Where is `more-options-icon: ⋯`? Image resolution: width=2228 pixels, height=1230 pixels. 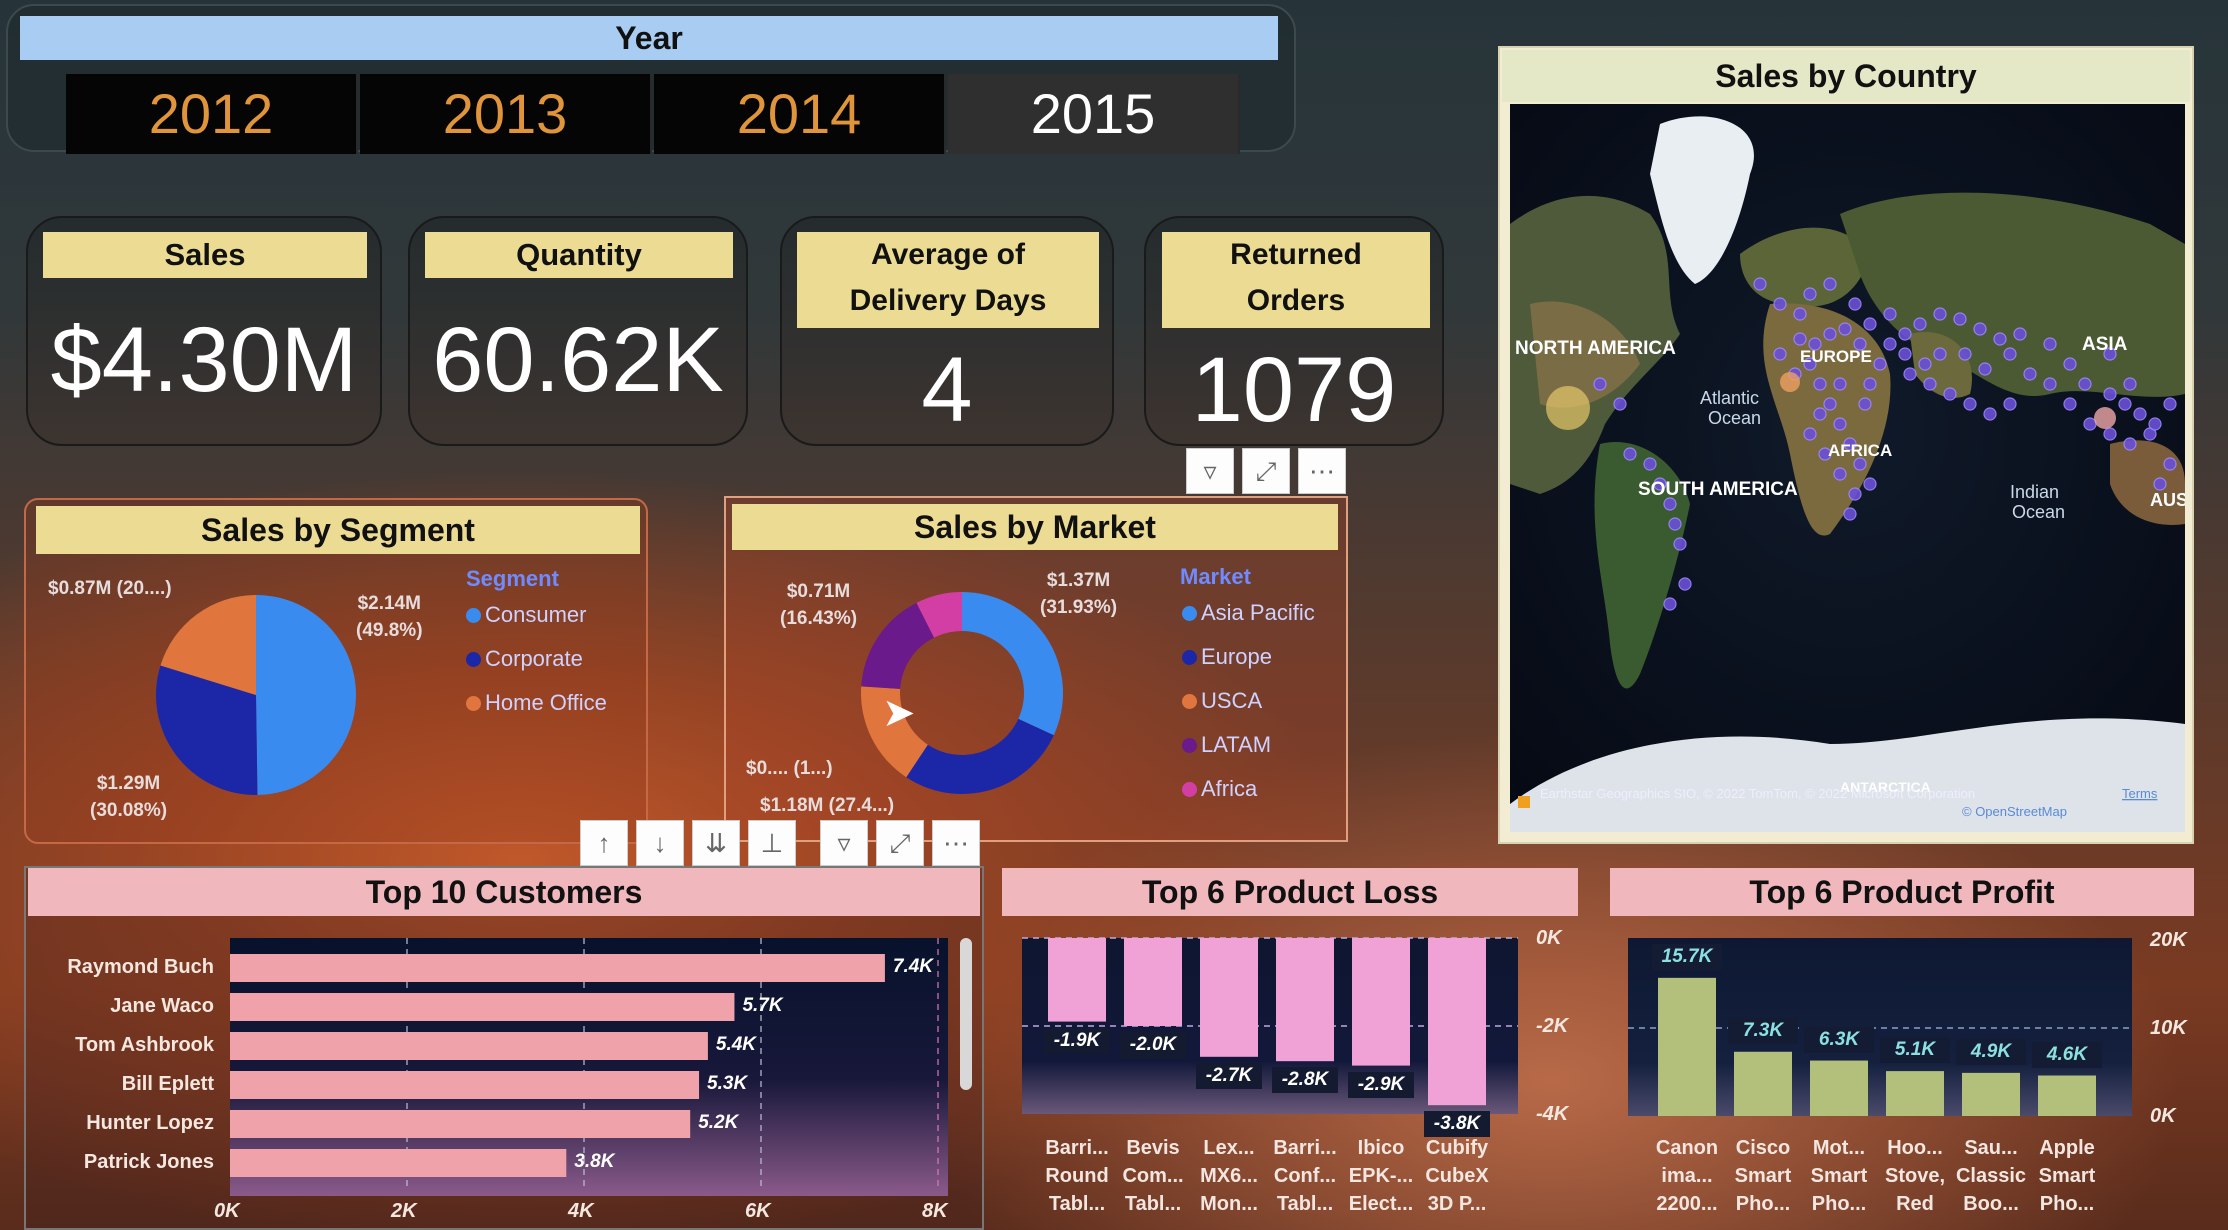
more-options-icon: ⋯ is located at coordinates (1322, 471).